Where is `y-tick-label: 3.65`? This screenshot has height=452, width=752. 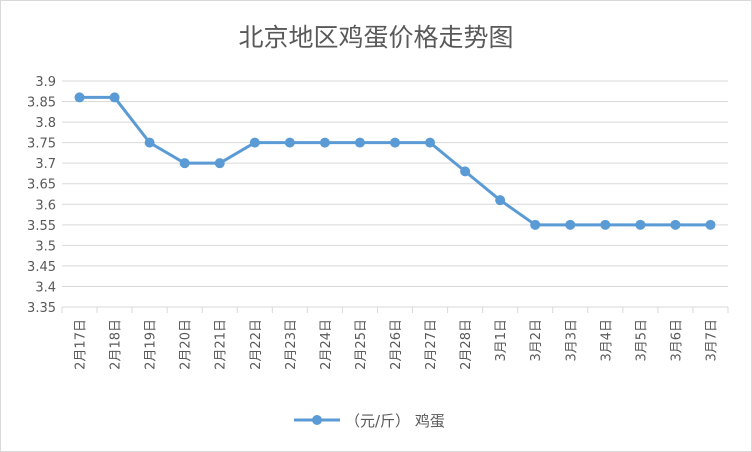 y-tick-label: 3.65 is located at coordinates (41, 185).